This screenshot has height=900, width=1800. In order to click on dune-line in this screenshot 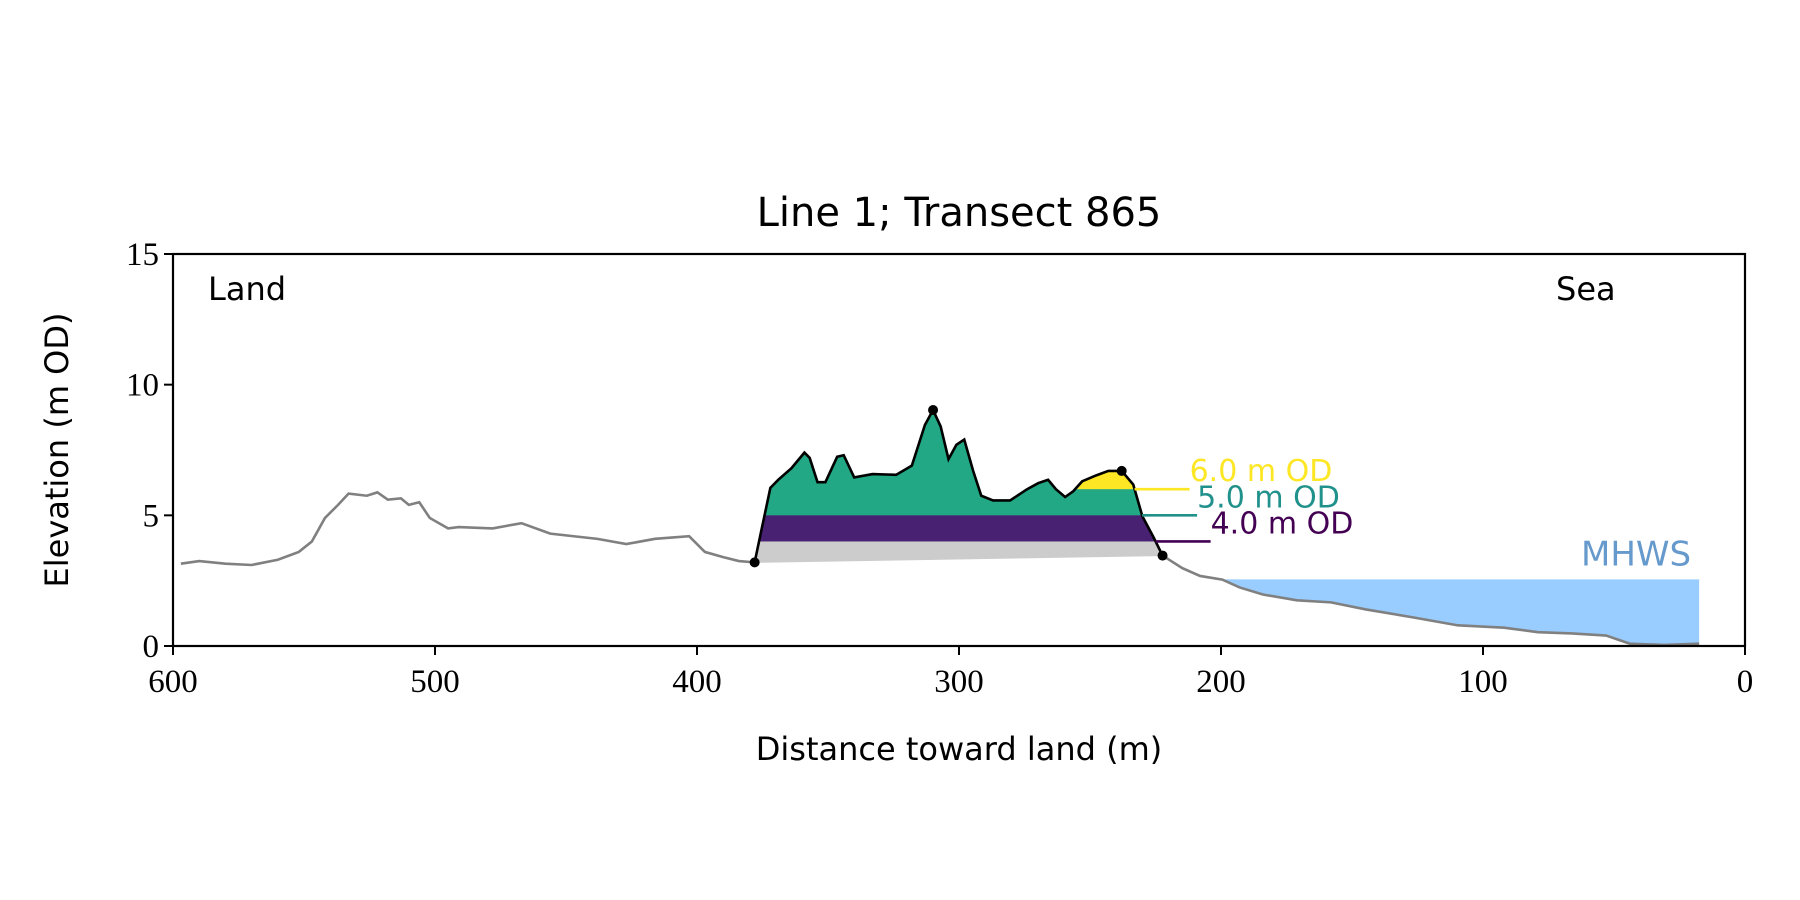, I will do `click(958, 485)`.